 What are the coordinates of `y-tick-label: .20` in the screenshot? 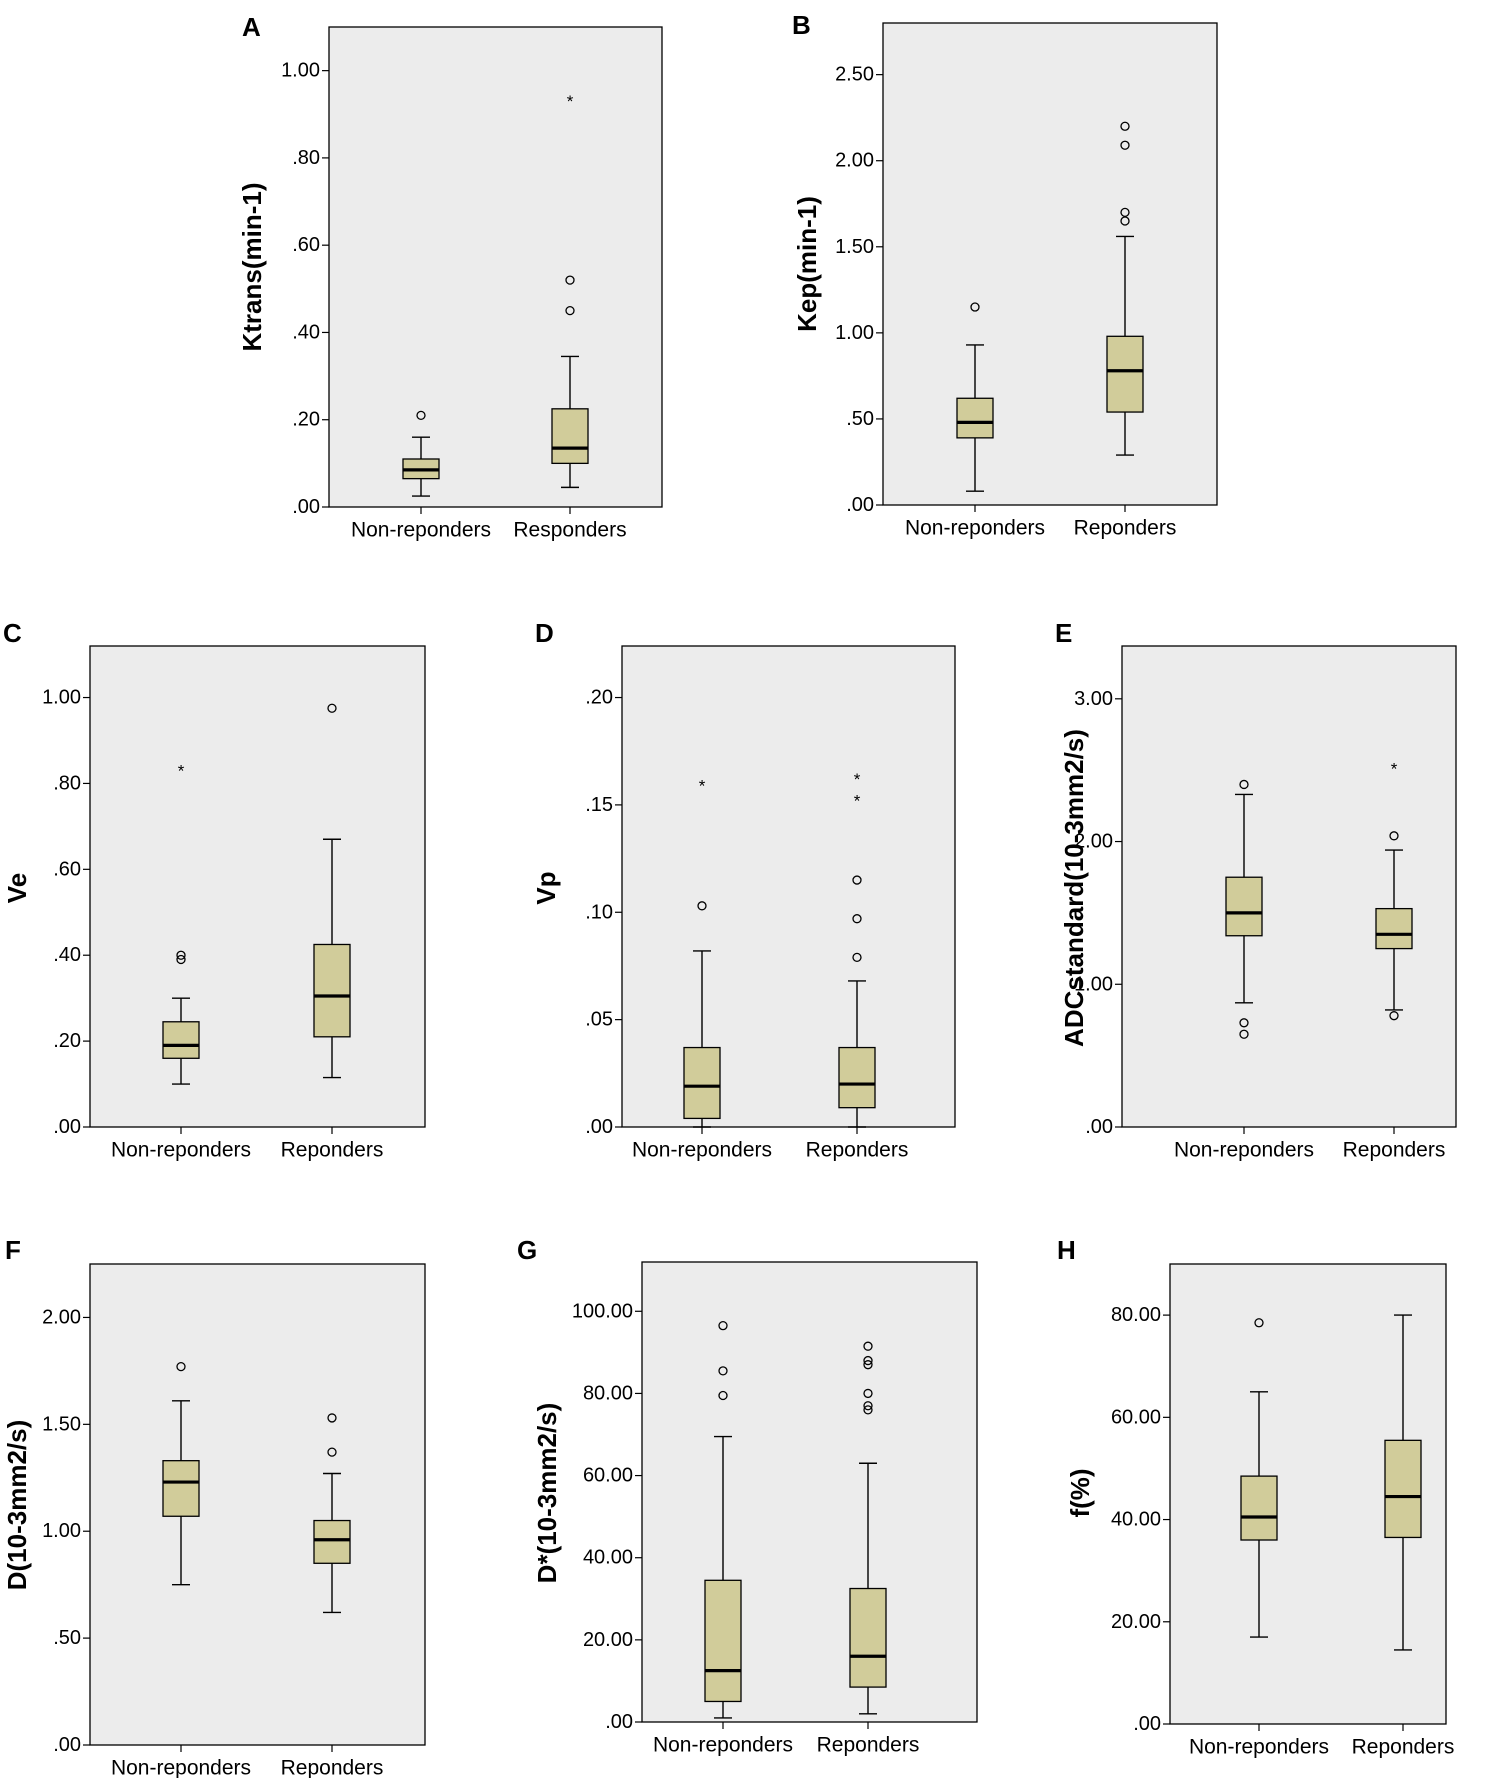 It's located at (599, 698).